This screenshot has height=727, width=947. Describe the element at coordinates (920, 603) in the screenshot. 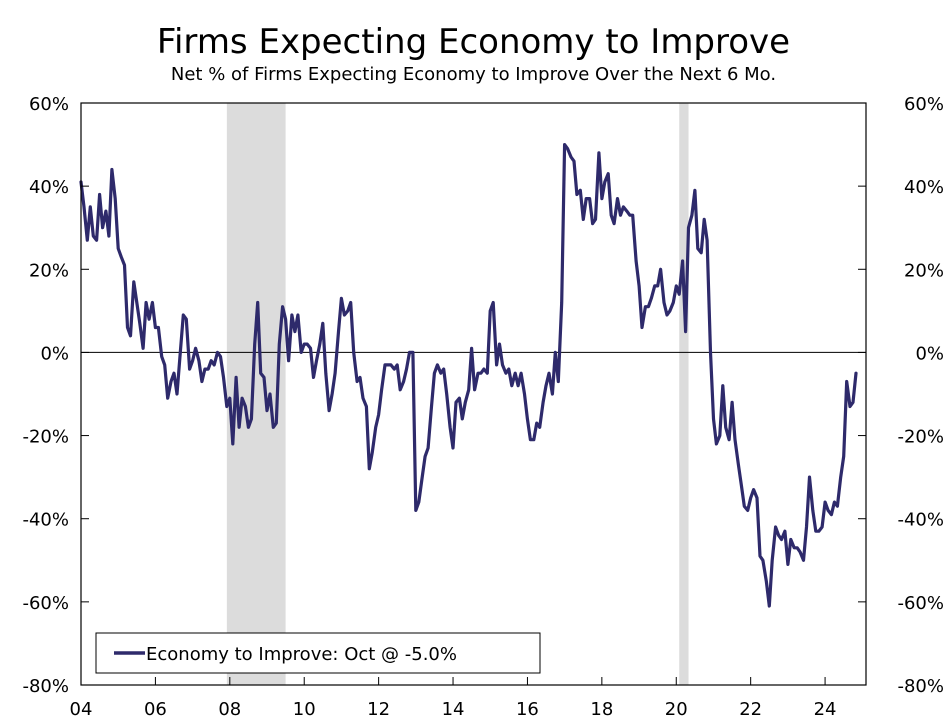

I see `right-y-tick-label: -60%` at that location.